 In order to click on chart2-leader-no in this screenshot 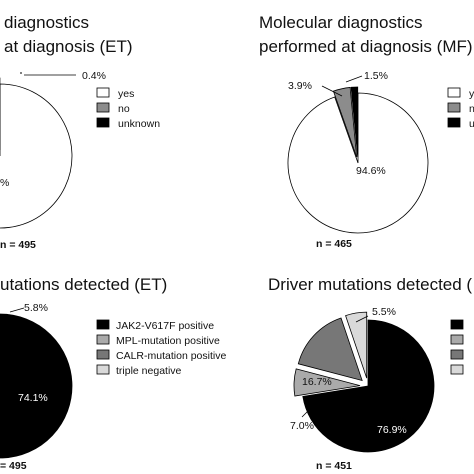, I will do `click(332, 91)`.